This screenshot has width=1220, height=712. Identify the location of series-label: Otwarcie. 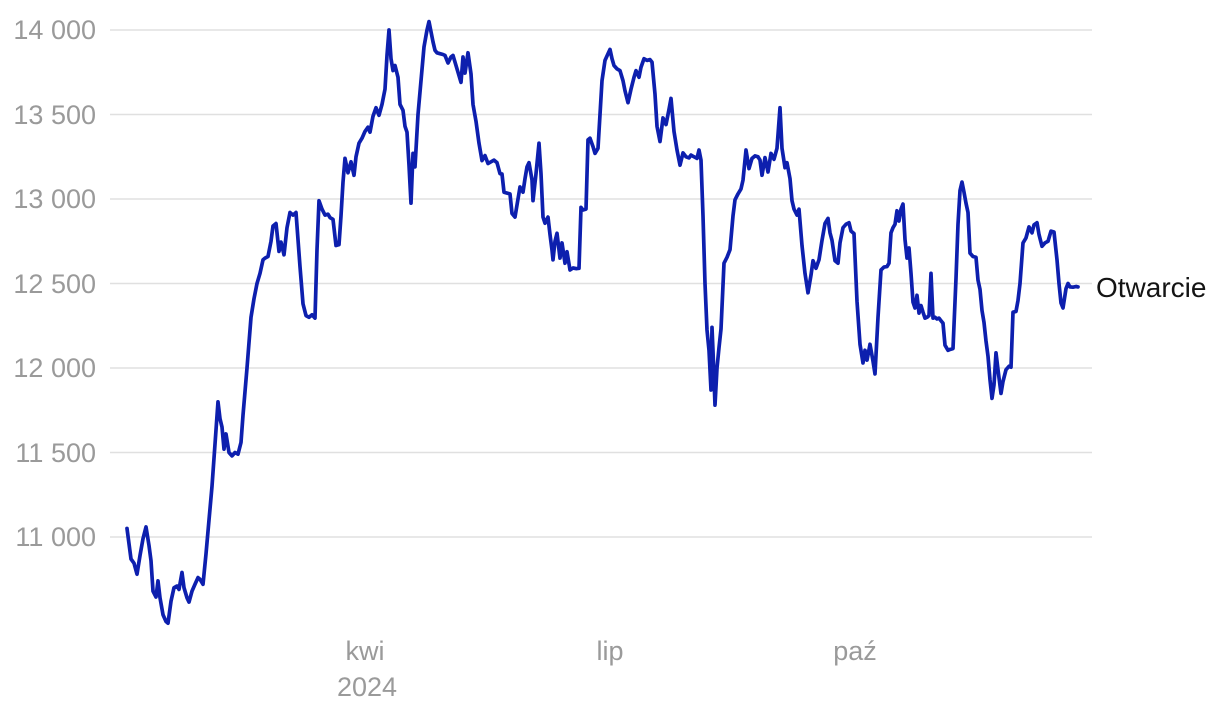
(1151, 287).